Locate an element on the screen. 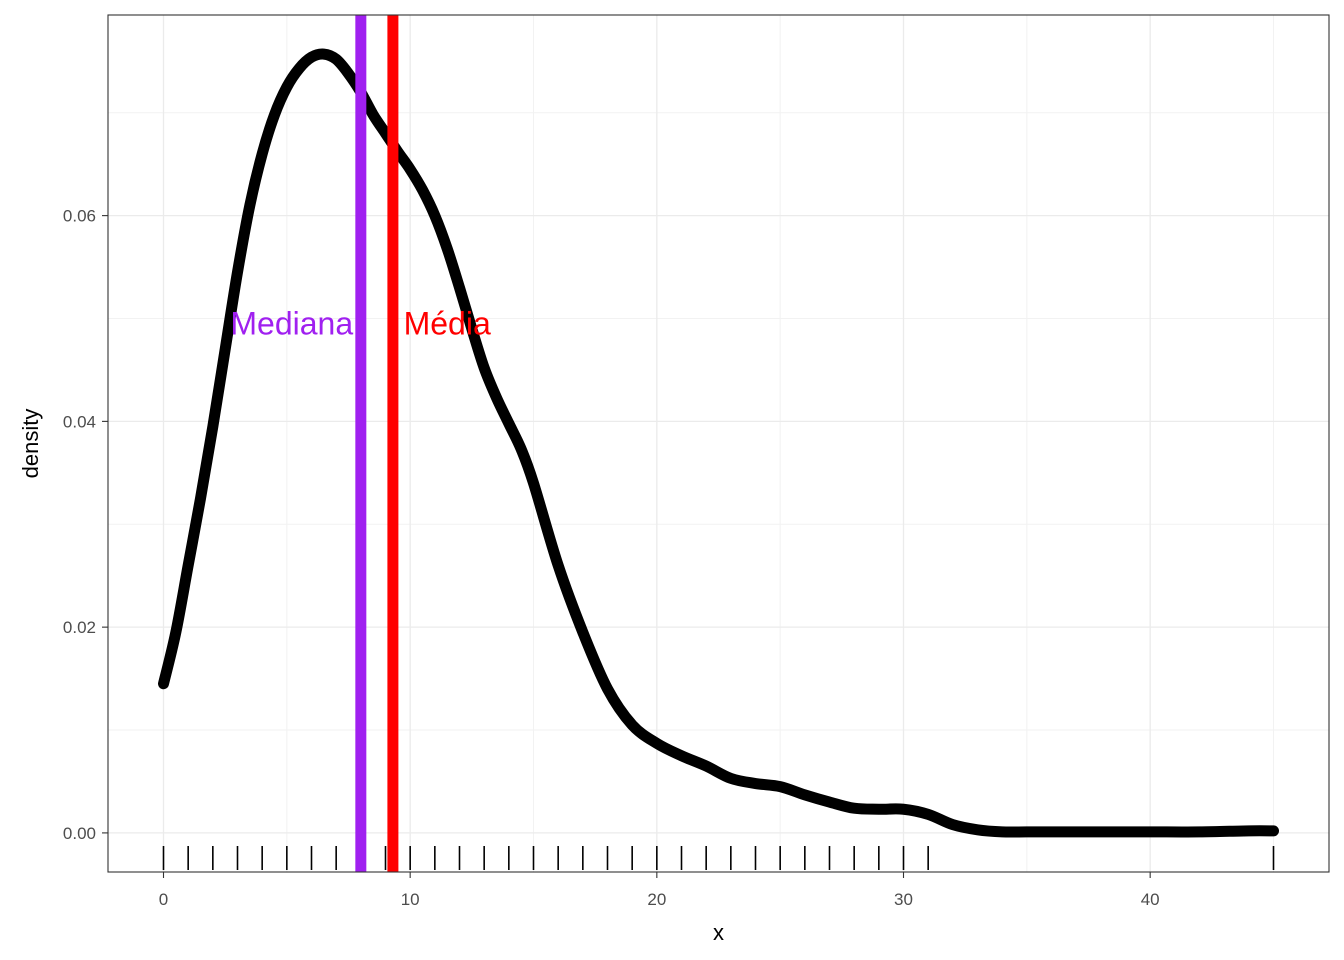  x-axis: 0 10 20 30 40 is located at coordinates (659, 890).